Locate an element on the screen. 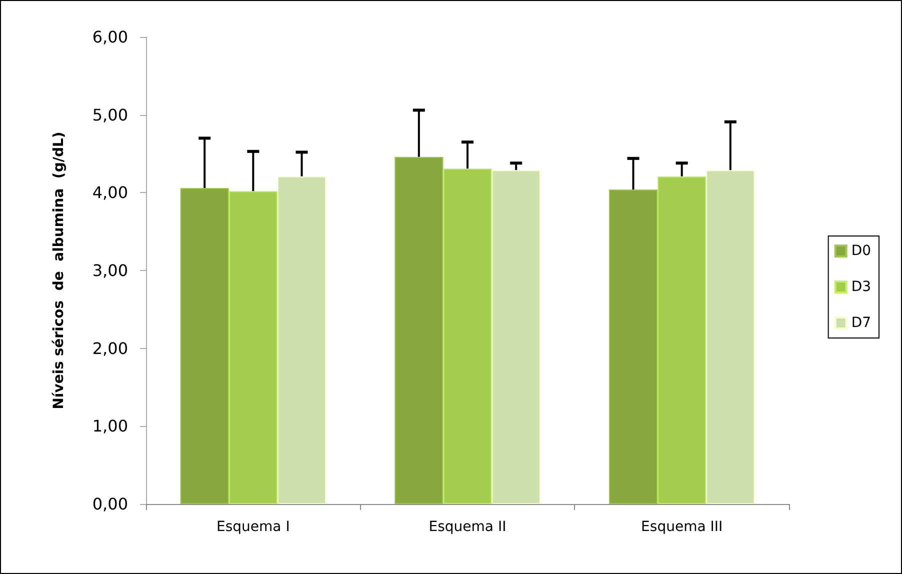  x-tick-label: Esquema I is located at coordinates (253, 527).